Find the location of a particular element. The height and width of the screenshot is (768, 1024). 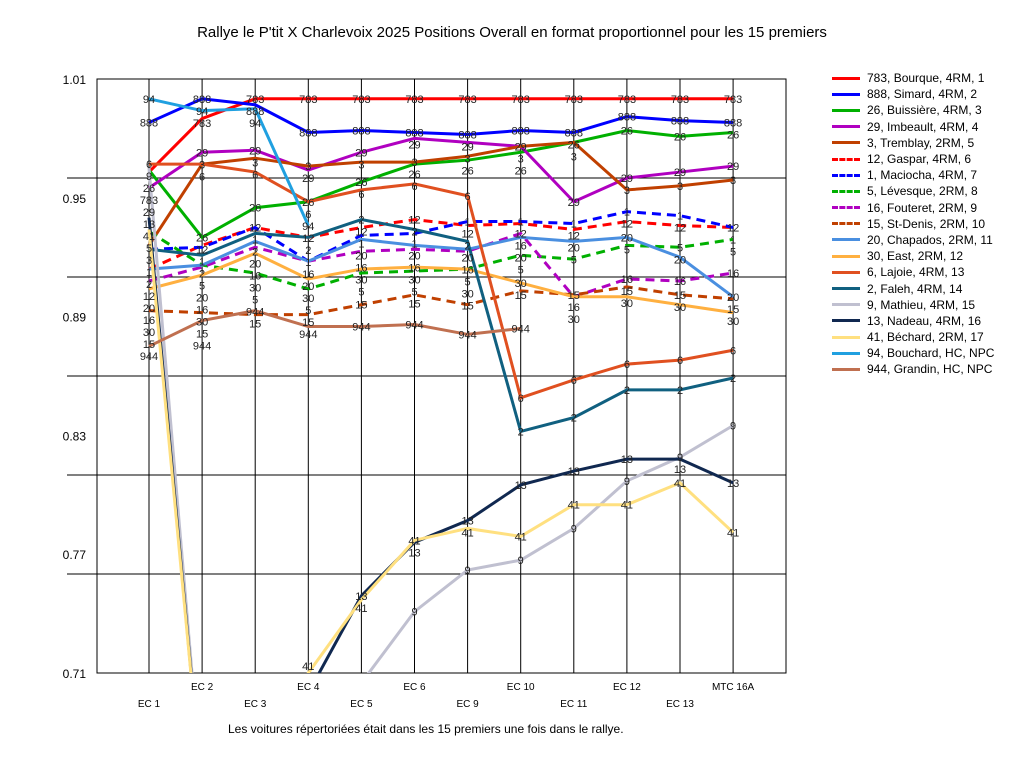

legend-label: 5, Lévesque, 2RM, 8 is located at coordinates (922, 191).